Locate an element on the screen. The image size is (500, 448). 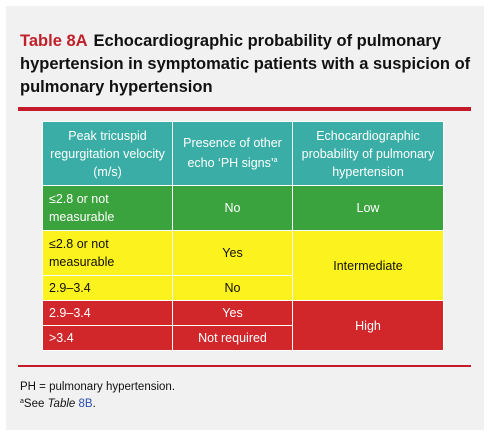
table-row: 2.9–3.4 No is located at coordinates (243, 288).